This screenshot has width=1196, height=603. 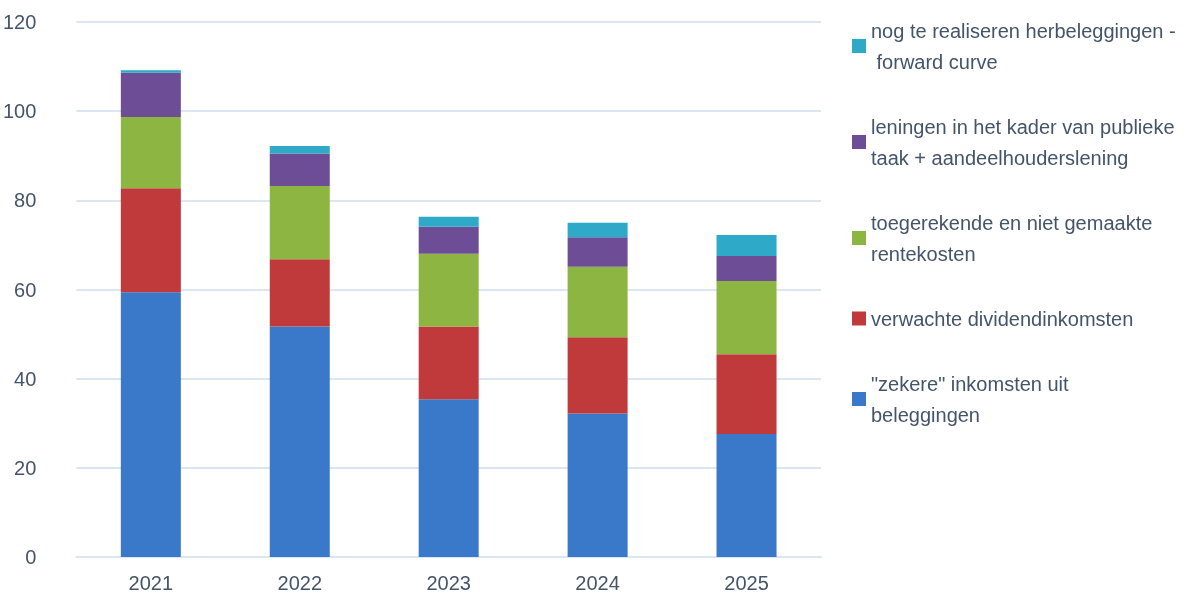 What do you see at coordinates (19, 22) in the screenshot?
I see `y-tick-label: 120` at bounding box center [19, 22].